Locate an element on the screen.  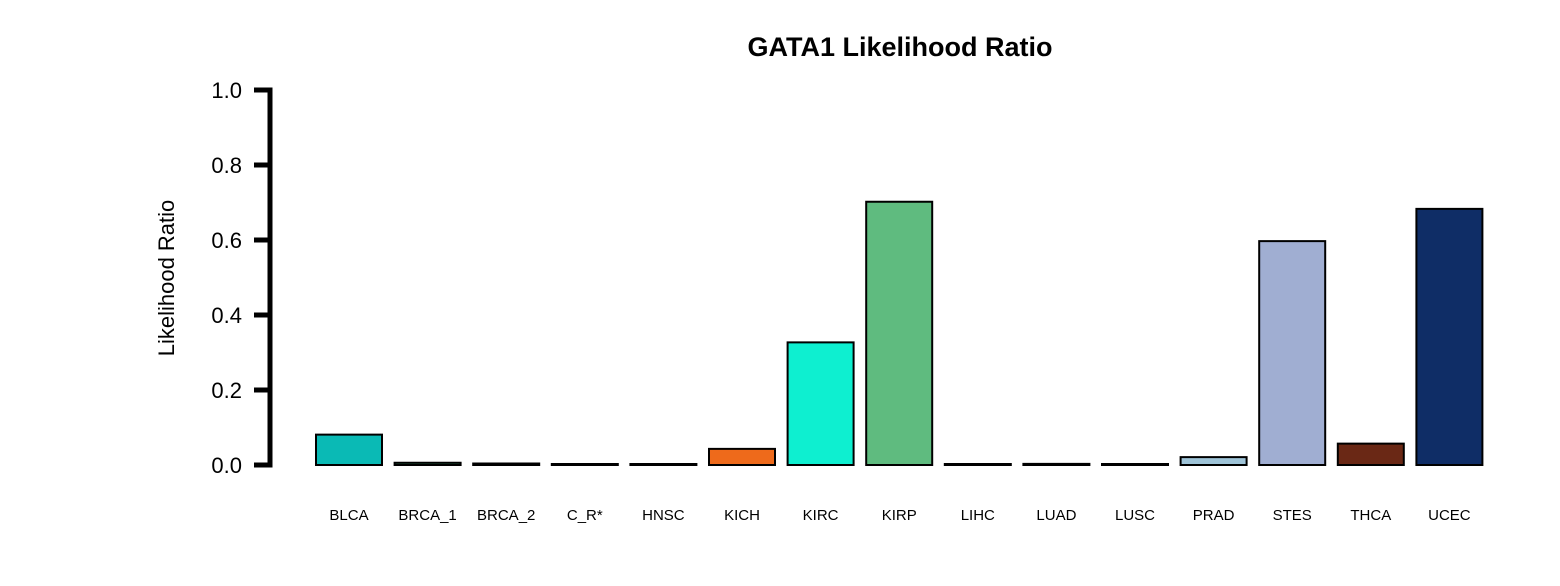
chart-title: GATA1 Likelihood Ratio is located at coordinates (899, 47).